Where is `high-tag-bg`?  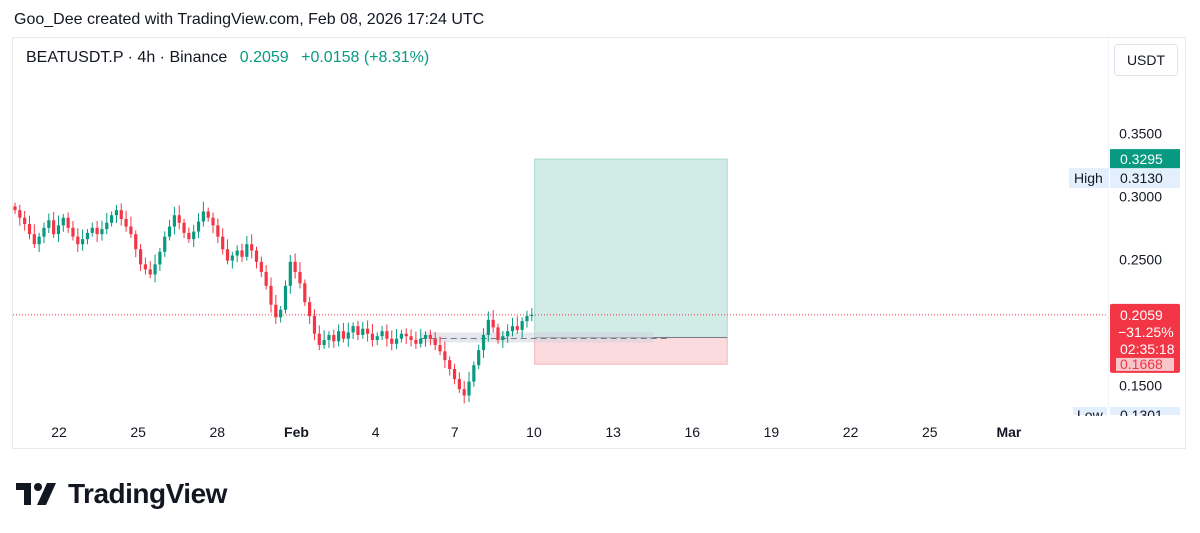 high-tag-bg is located at coordinates (1089, 178).